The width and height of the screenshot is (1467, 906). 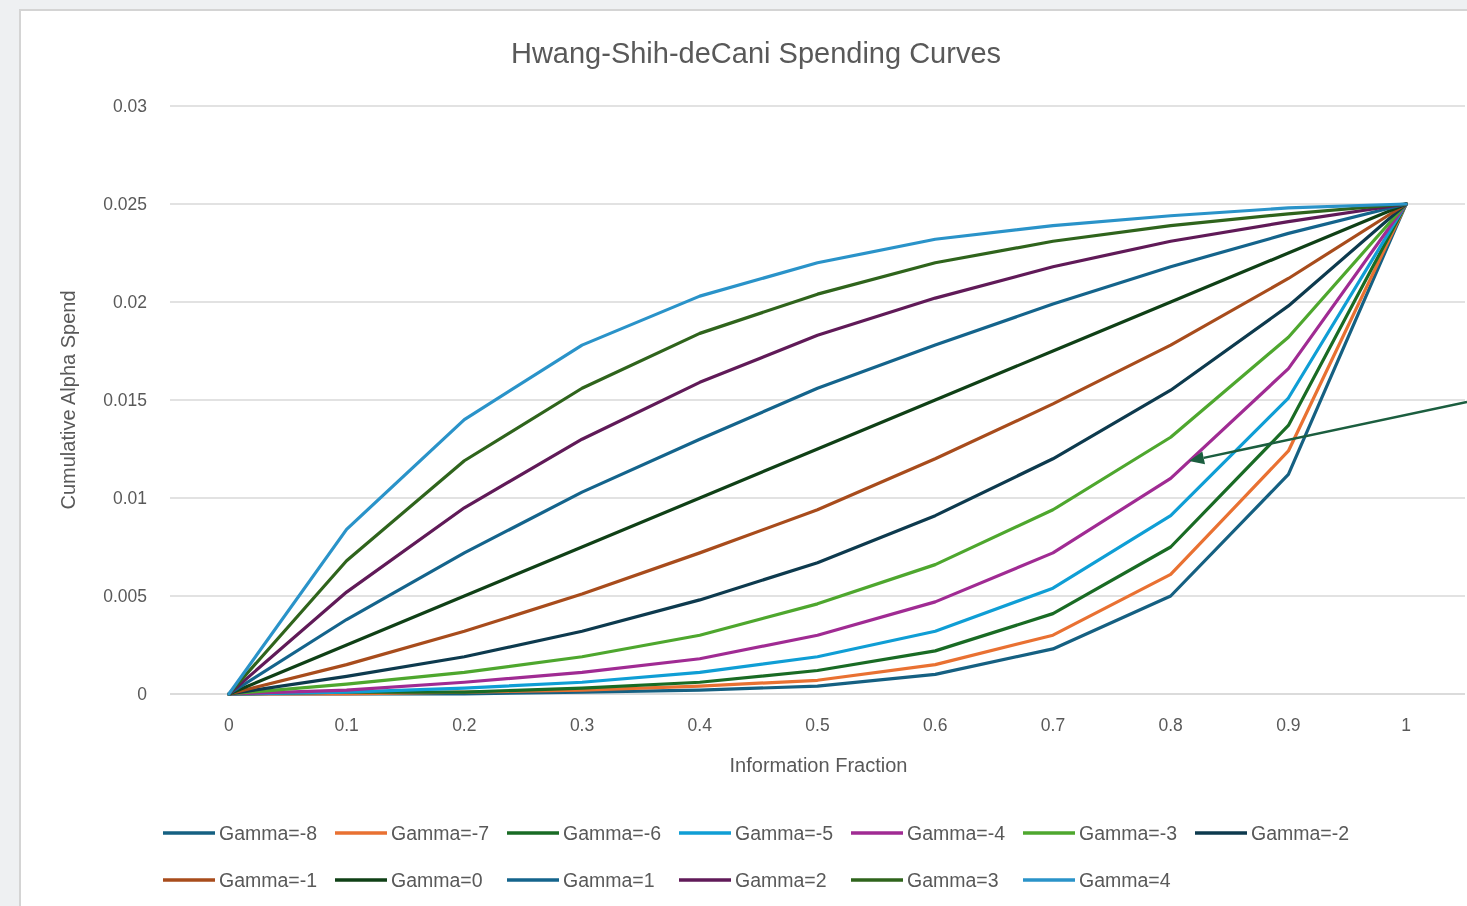 What do you see at coordinates (1170, 725) in the screenshot?
I see `x-tick-label: 0.8` at bounding box center [1170, 725].